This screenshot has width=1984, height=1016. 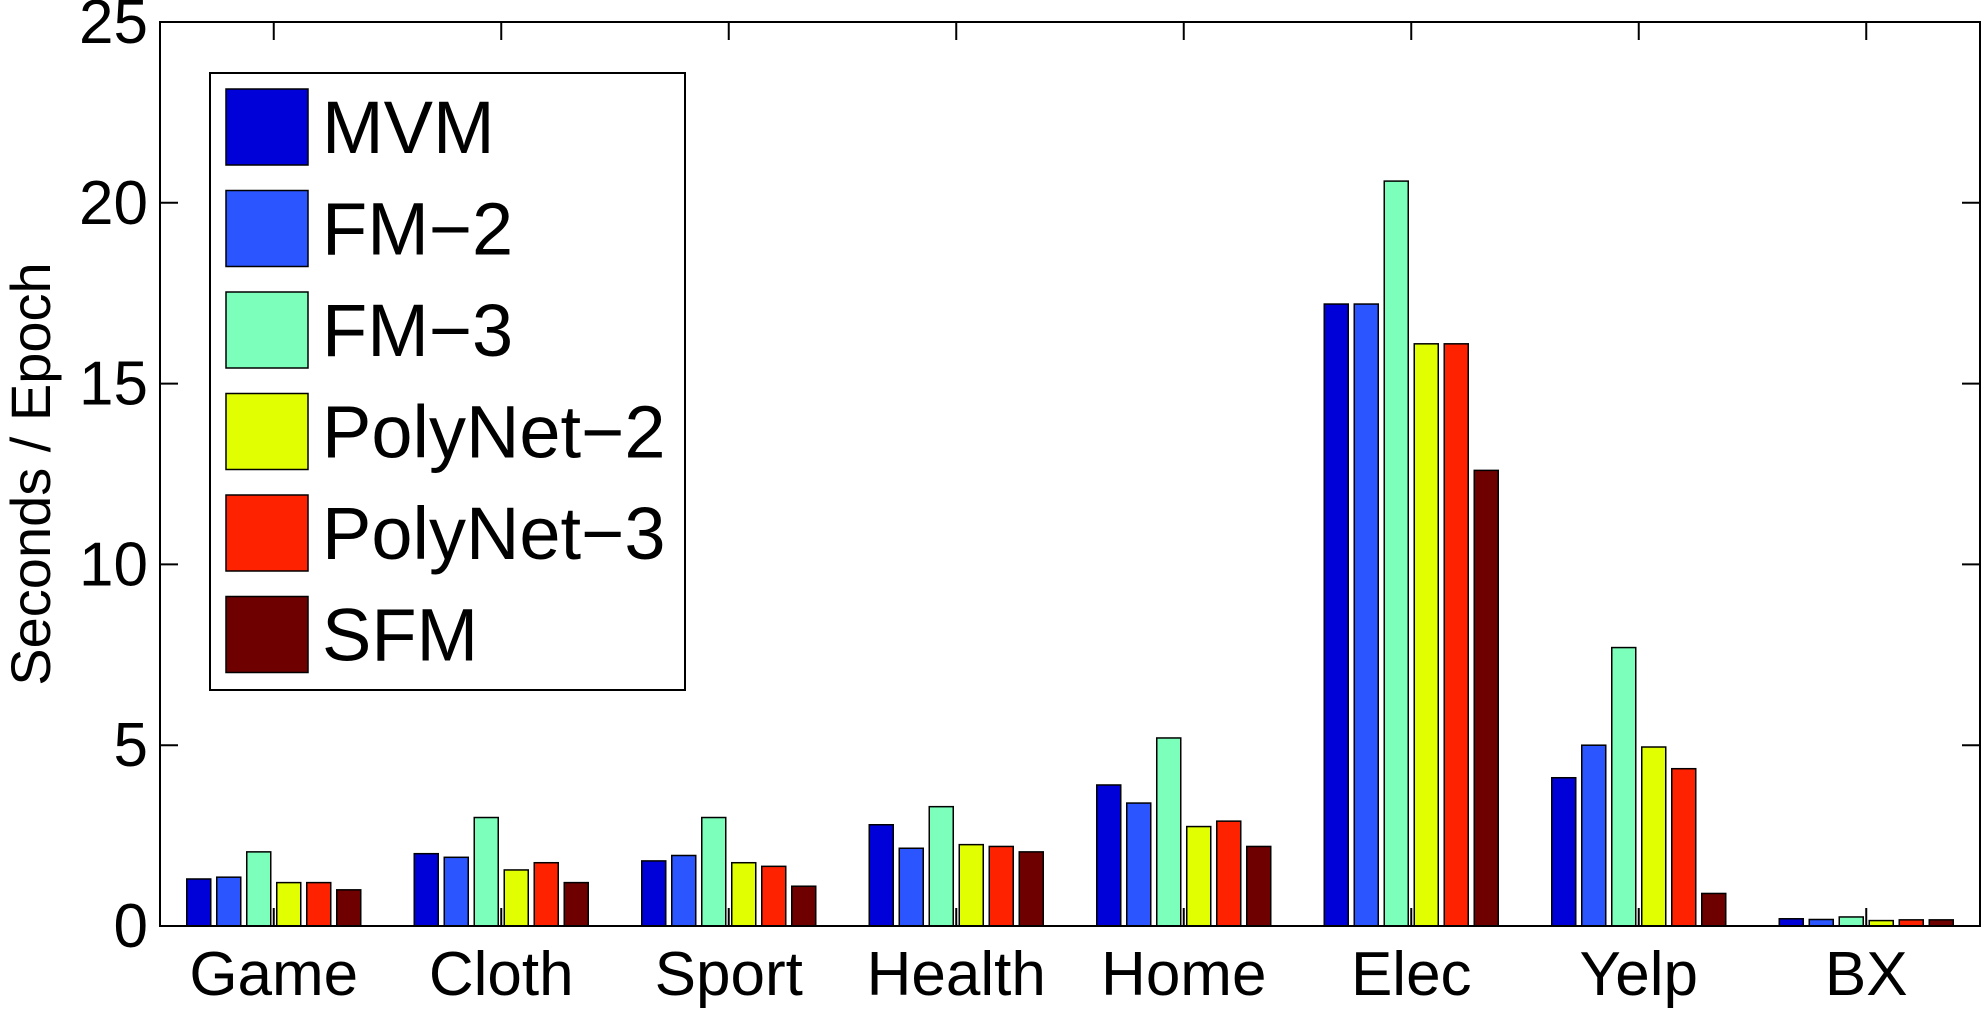 What do you see at coordinates (1866, 974) in the screenshot?
I see `x-tick-label-bx: BX` at bounding box center [1866, 974].